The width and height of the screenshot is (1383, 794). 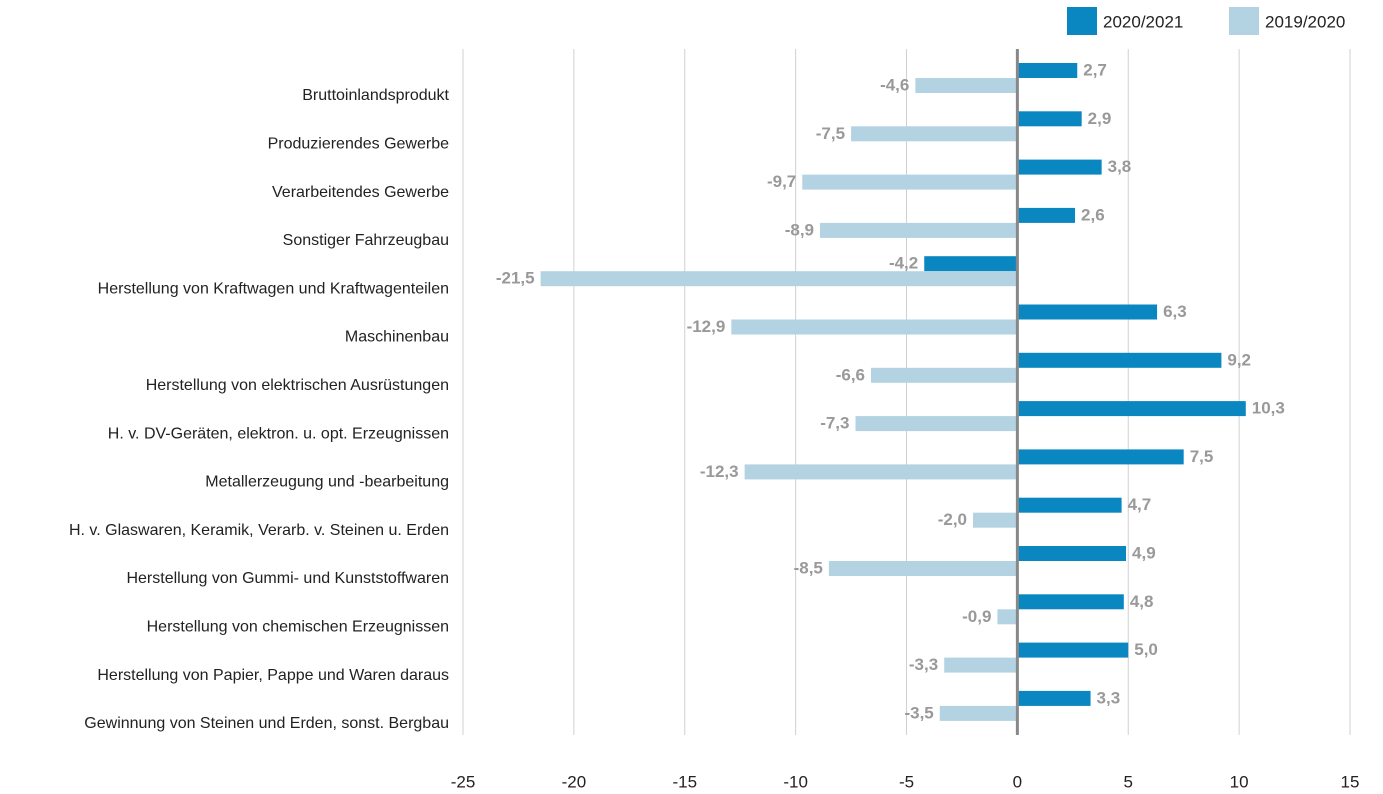 What do you see at coordinates (1305, 21) in the screenshot?
I see `legend-label: 2019/2020` at bounding box center [1305, 21].